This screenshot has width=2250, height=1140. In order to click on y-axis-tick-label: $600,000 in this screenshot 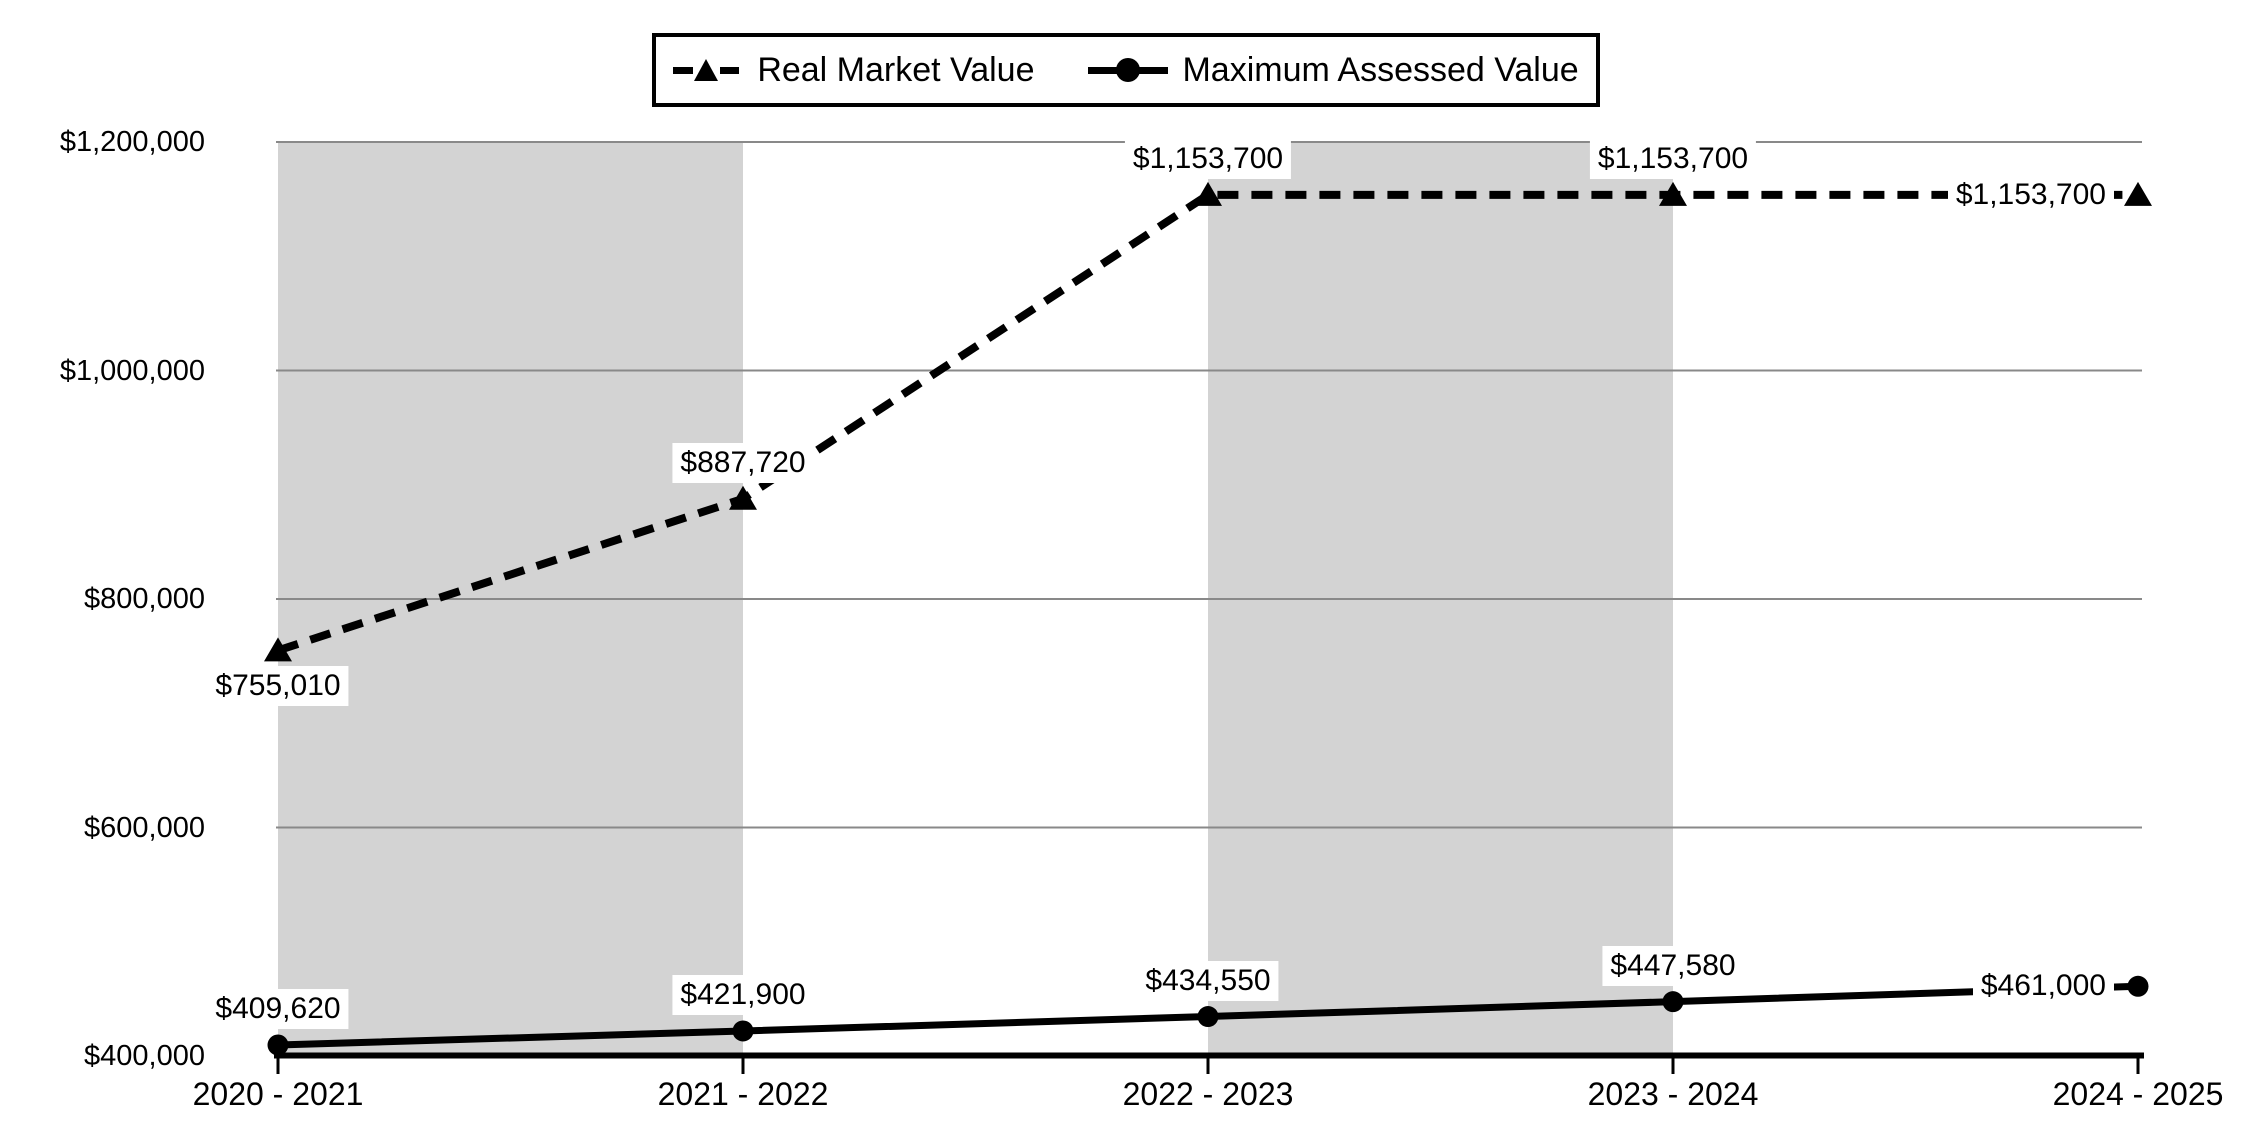, I will do `click(144, 827)`.